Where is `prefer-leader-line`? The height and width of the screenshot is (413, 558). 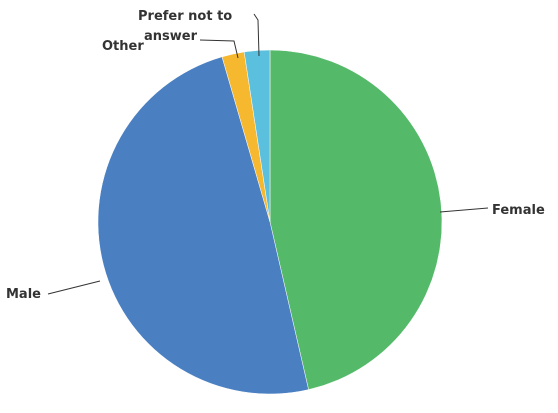 prefer-leader-line is located at coordinates (256, 35).